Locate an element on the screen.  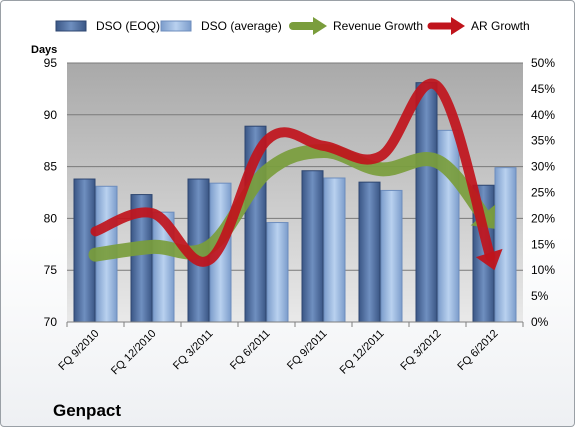
y-right-tick-label: 0% is located at coordinates (540, 322).